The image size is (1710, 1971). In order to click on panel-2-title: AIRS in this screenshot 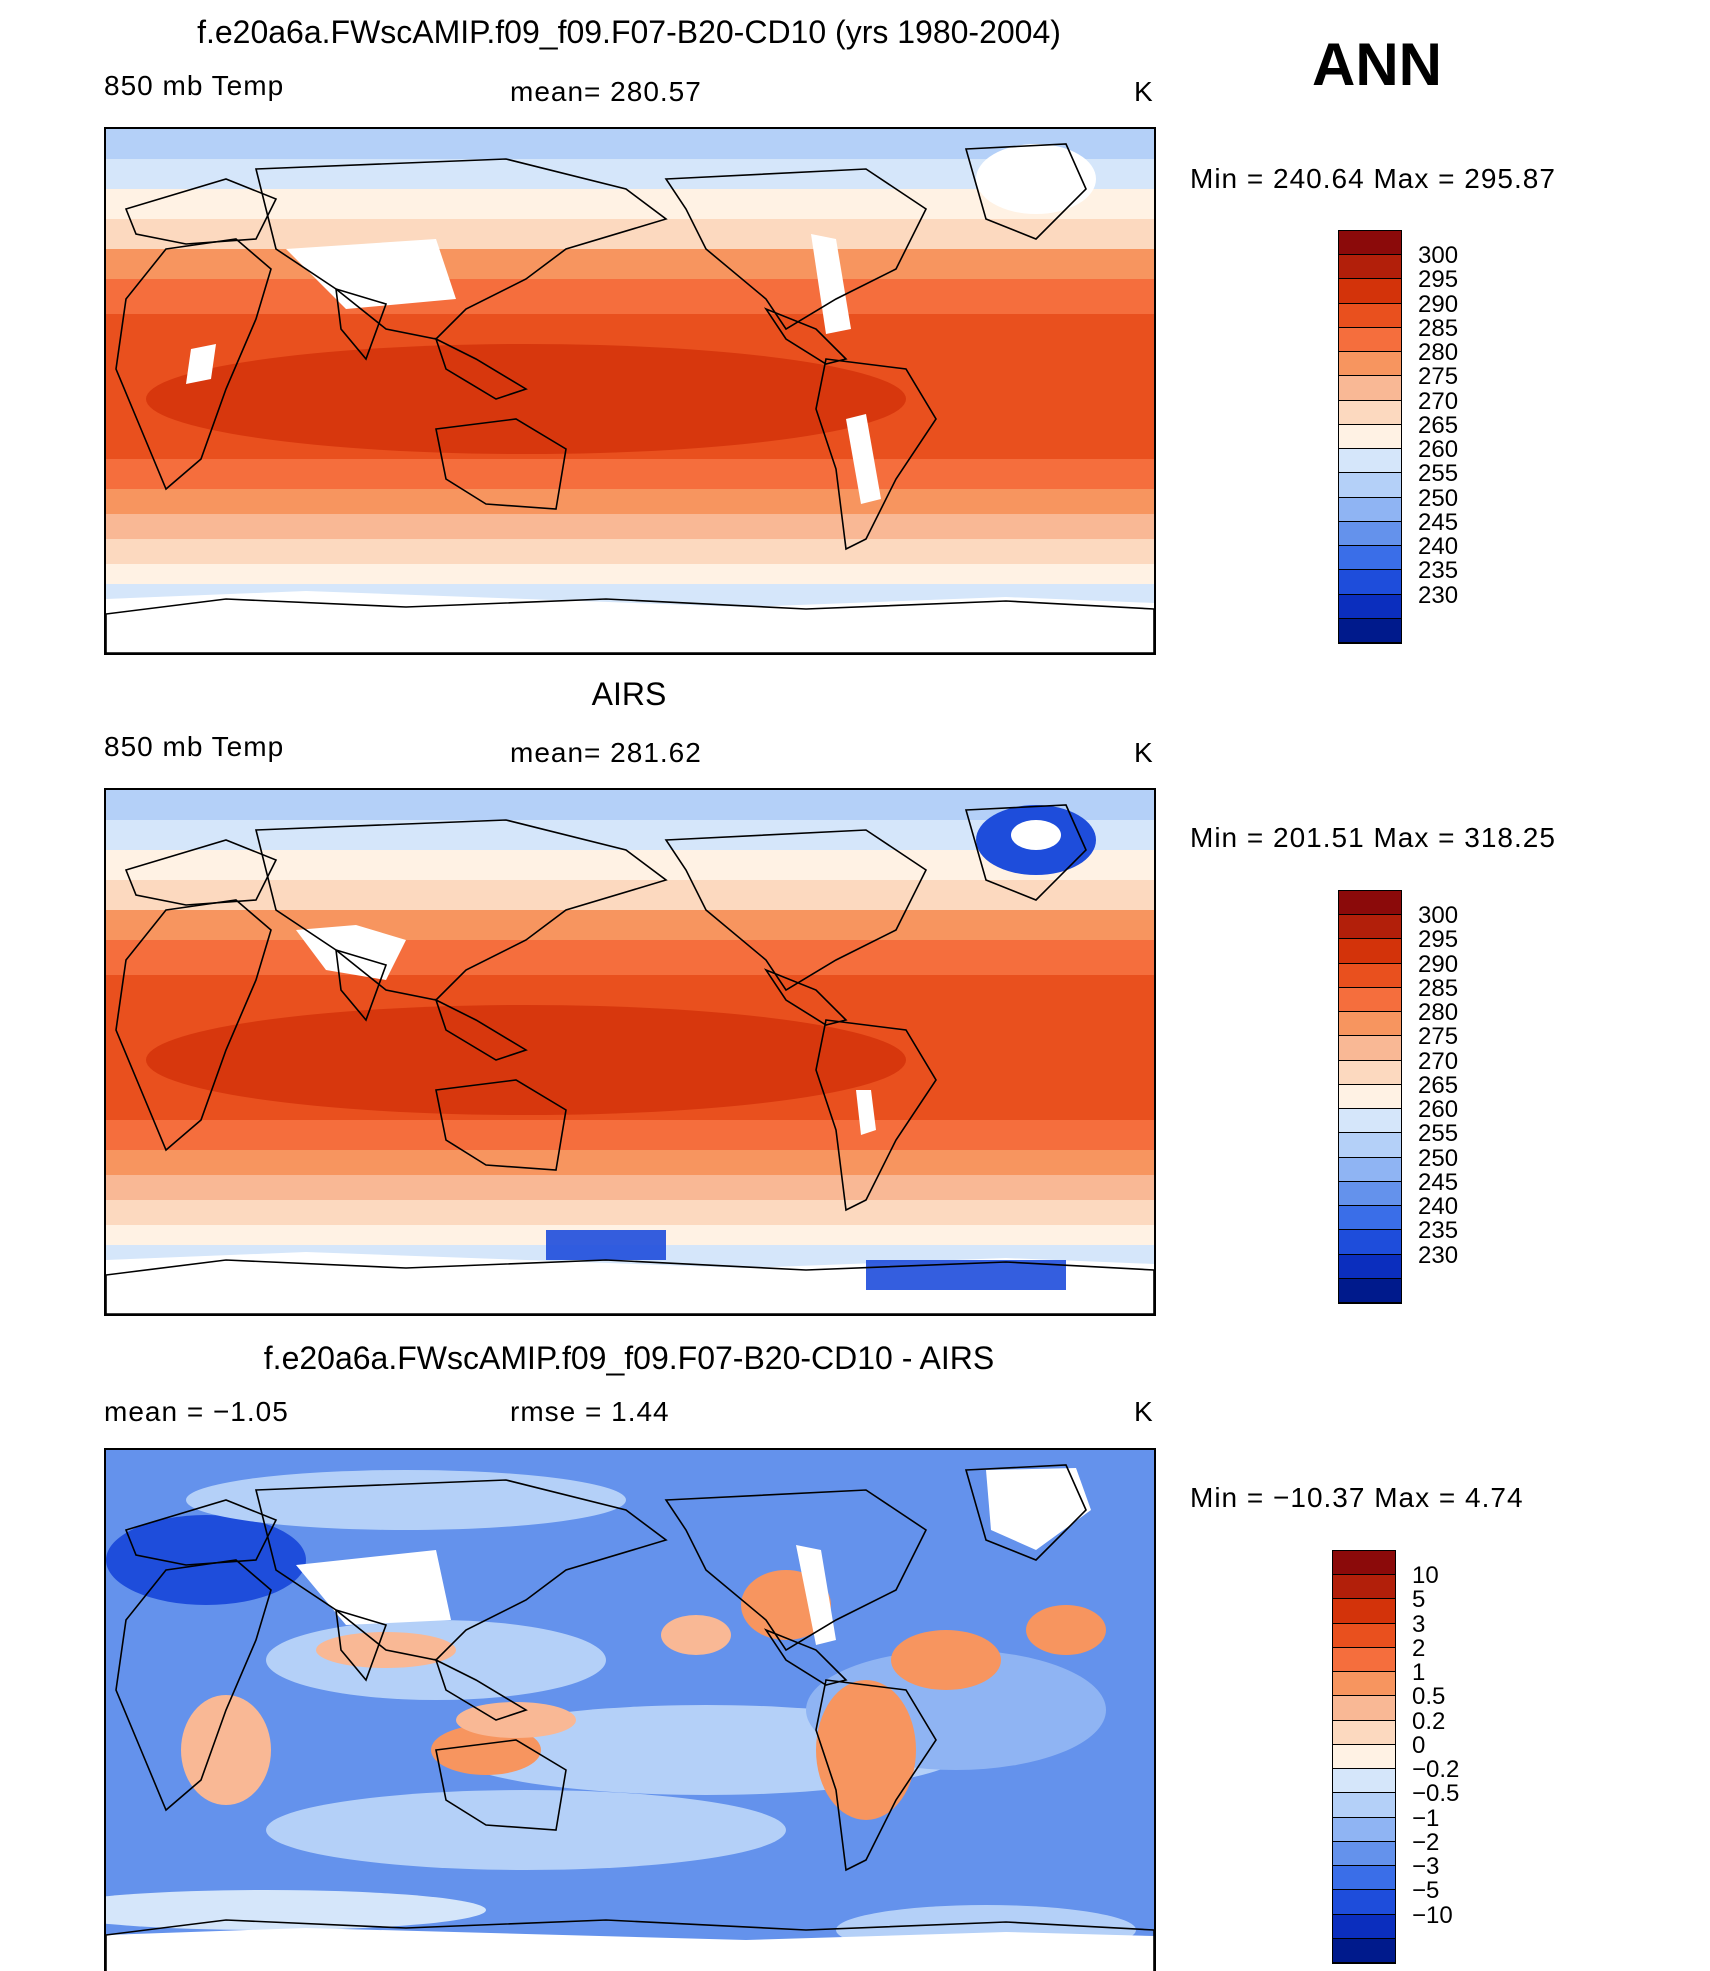, I will do `click(629, 694)`.